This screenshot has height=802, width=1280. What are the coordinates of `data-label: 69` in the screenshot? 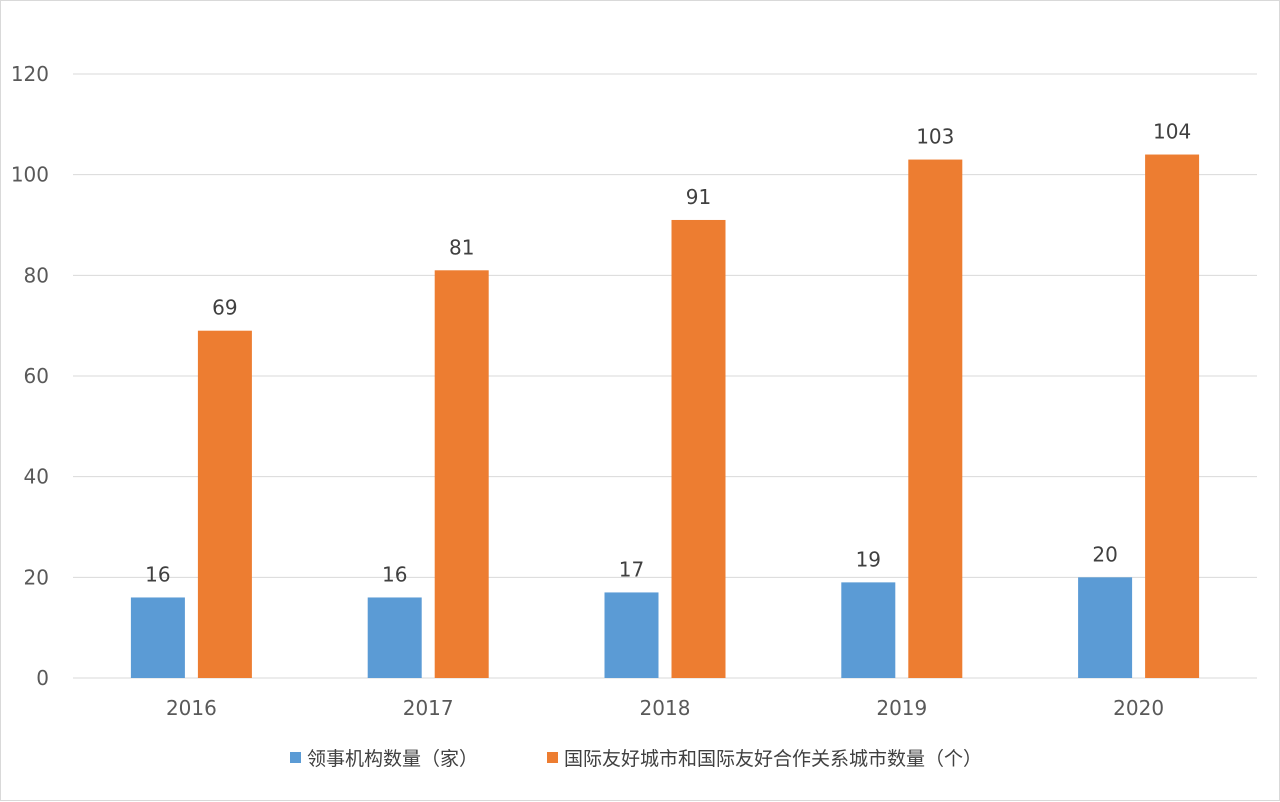 It's located at (224, 308).